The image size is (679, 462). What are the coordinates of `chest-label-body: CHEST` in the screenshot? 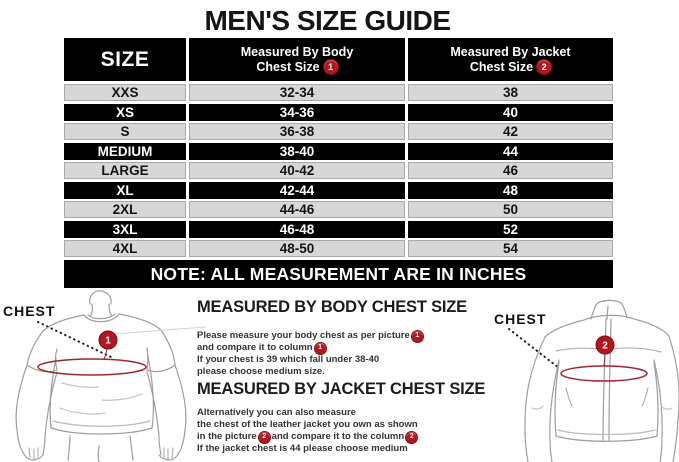 It's located at (29, 311).